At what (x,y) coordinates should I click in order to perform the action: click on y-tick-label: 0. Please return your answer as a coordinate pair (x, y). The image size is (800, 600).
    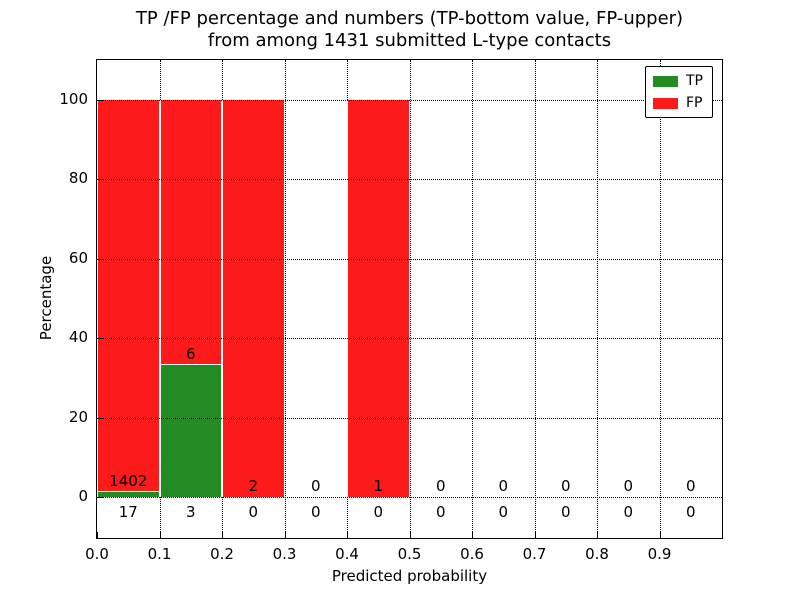
    Looking at the image, I should click on (83, 496).